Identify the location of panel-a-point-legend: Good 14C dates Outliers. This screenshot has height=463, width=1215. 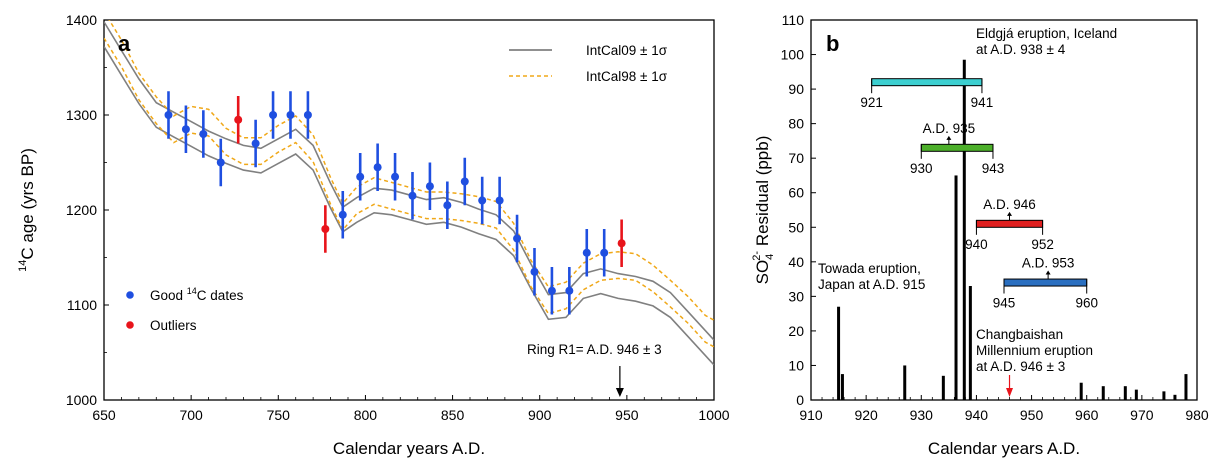
(185, 309).